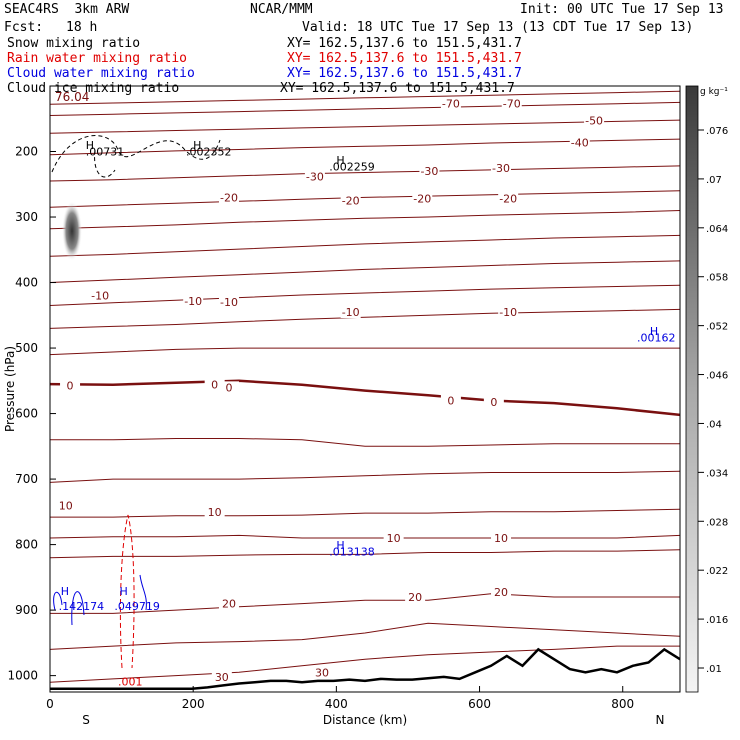 This screenshot has height=740, width=740. What do you see at coordinates (717, 473) in the screenshot?
I see `colorbar-tick-label: .034` at bounding box center [717, 473].